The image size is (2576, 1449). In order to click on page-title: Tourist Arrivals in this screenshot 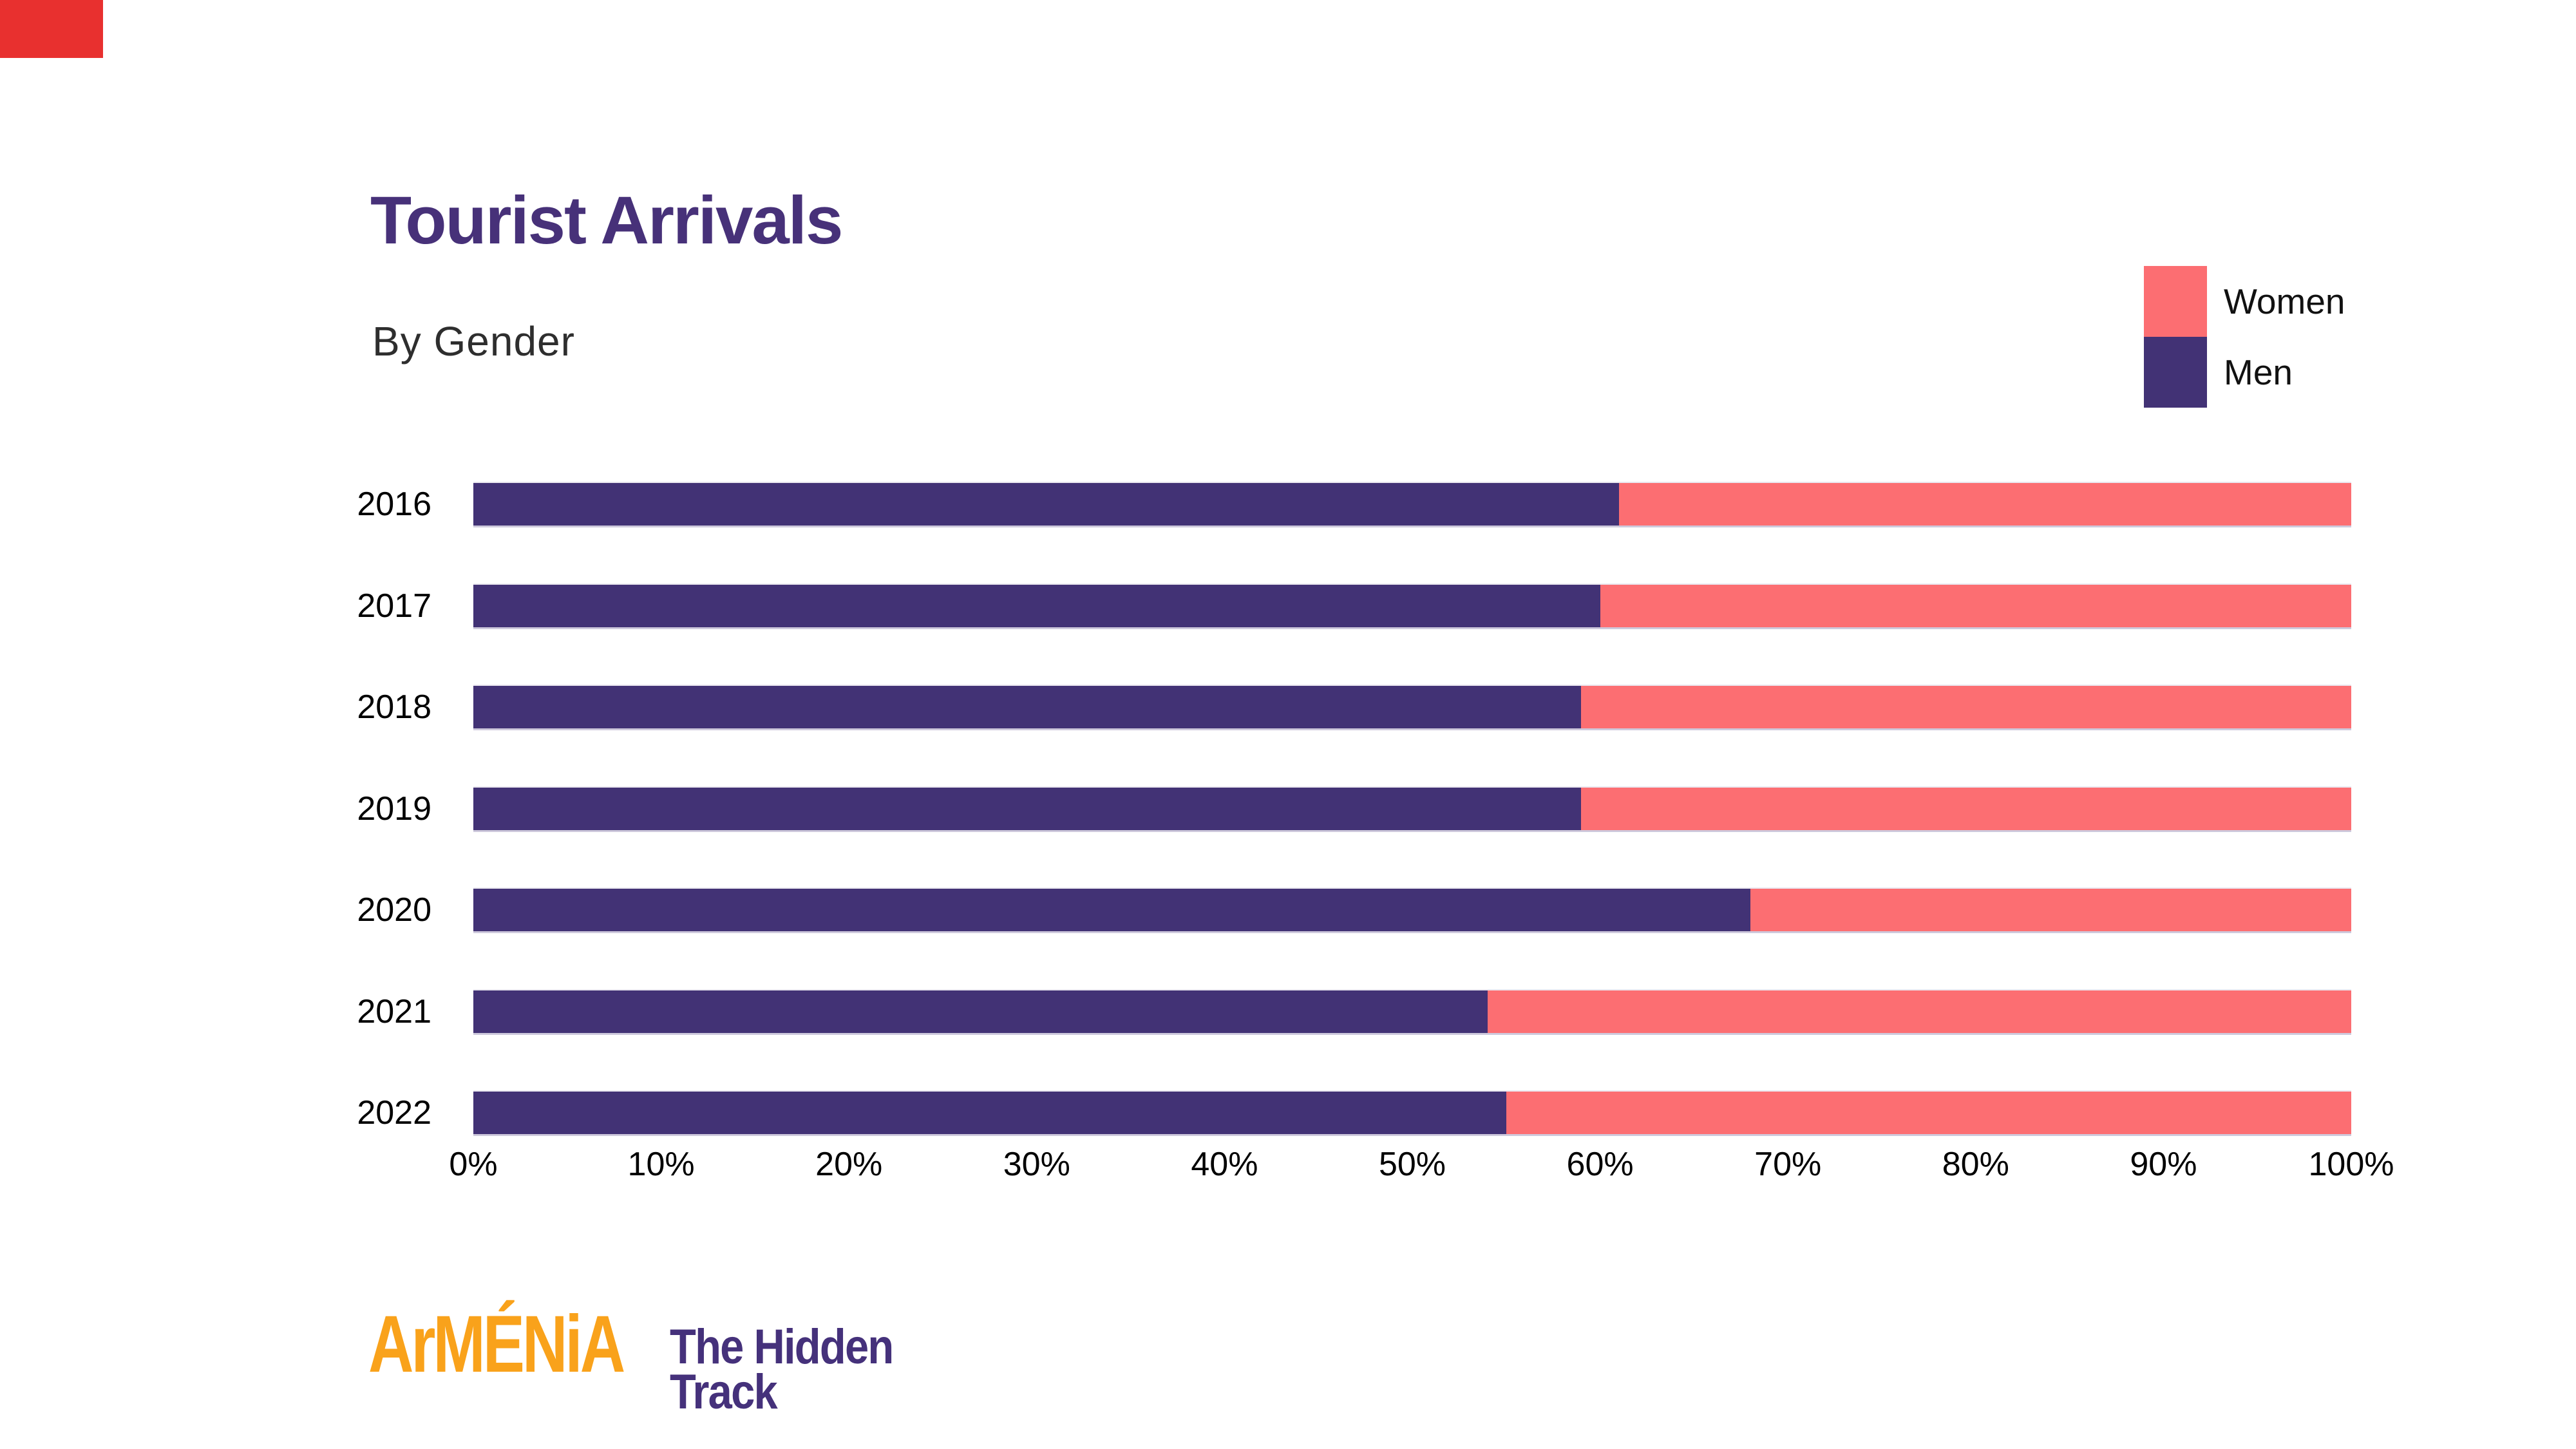, I will do `click(606, 221)`.